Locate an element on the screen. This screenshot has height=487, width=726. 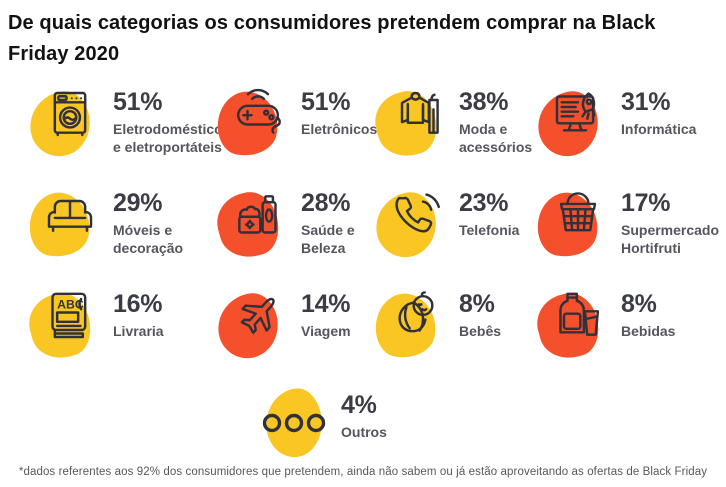
category-item-washing-machine: 51% Eletrodomésticos e eletroportáteis is located at coordinates (127, 134).